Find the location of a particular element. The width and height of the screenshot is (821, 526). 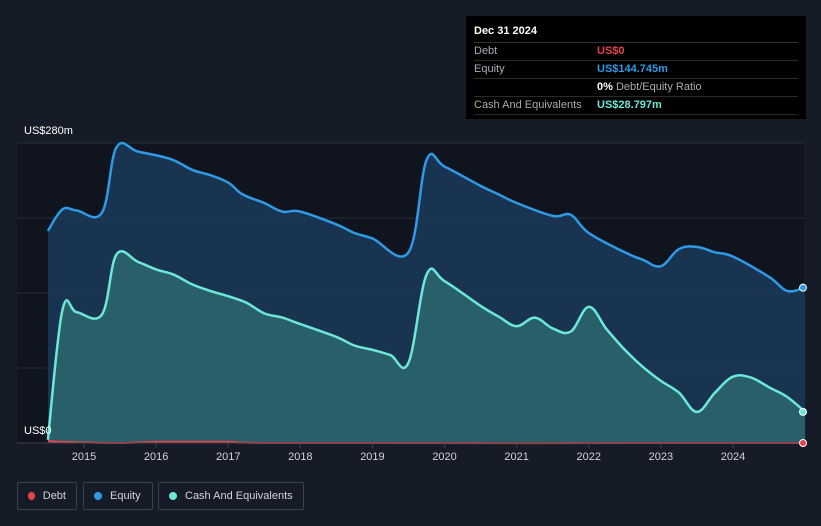

tooltip-row-ratio: 0% Debt/Equity Ratio is located at coordinates (636, 88).